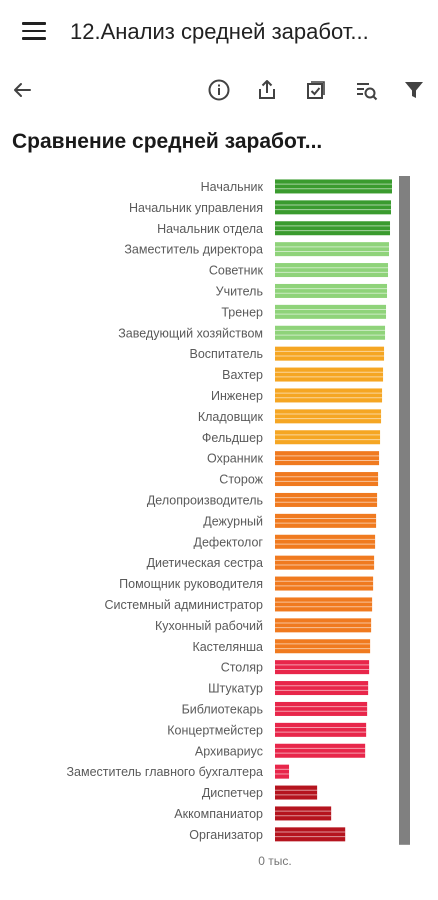 This screenshot has height=900, width=438. Describe the element at coordinates (196, 208) in the screenshot. I see `category-label: Начальник управления` at that location.